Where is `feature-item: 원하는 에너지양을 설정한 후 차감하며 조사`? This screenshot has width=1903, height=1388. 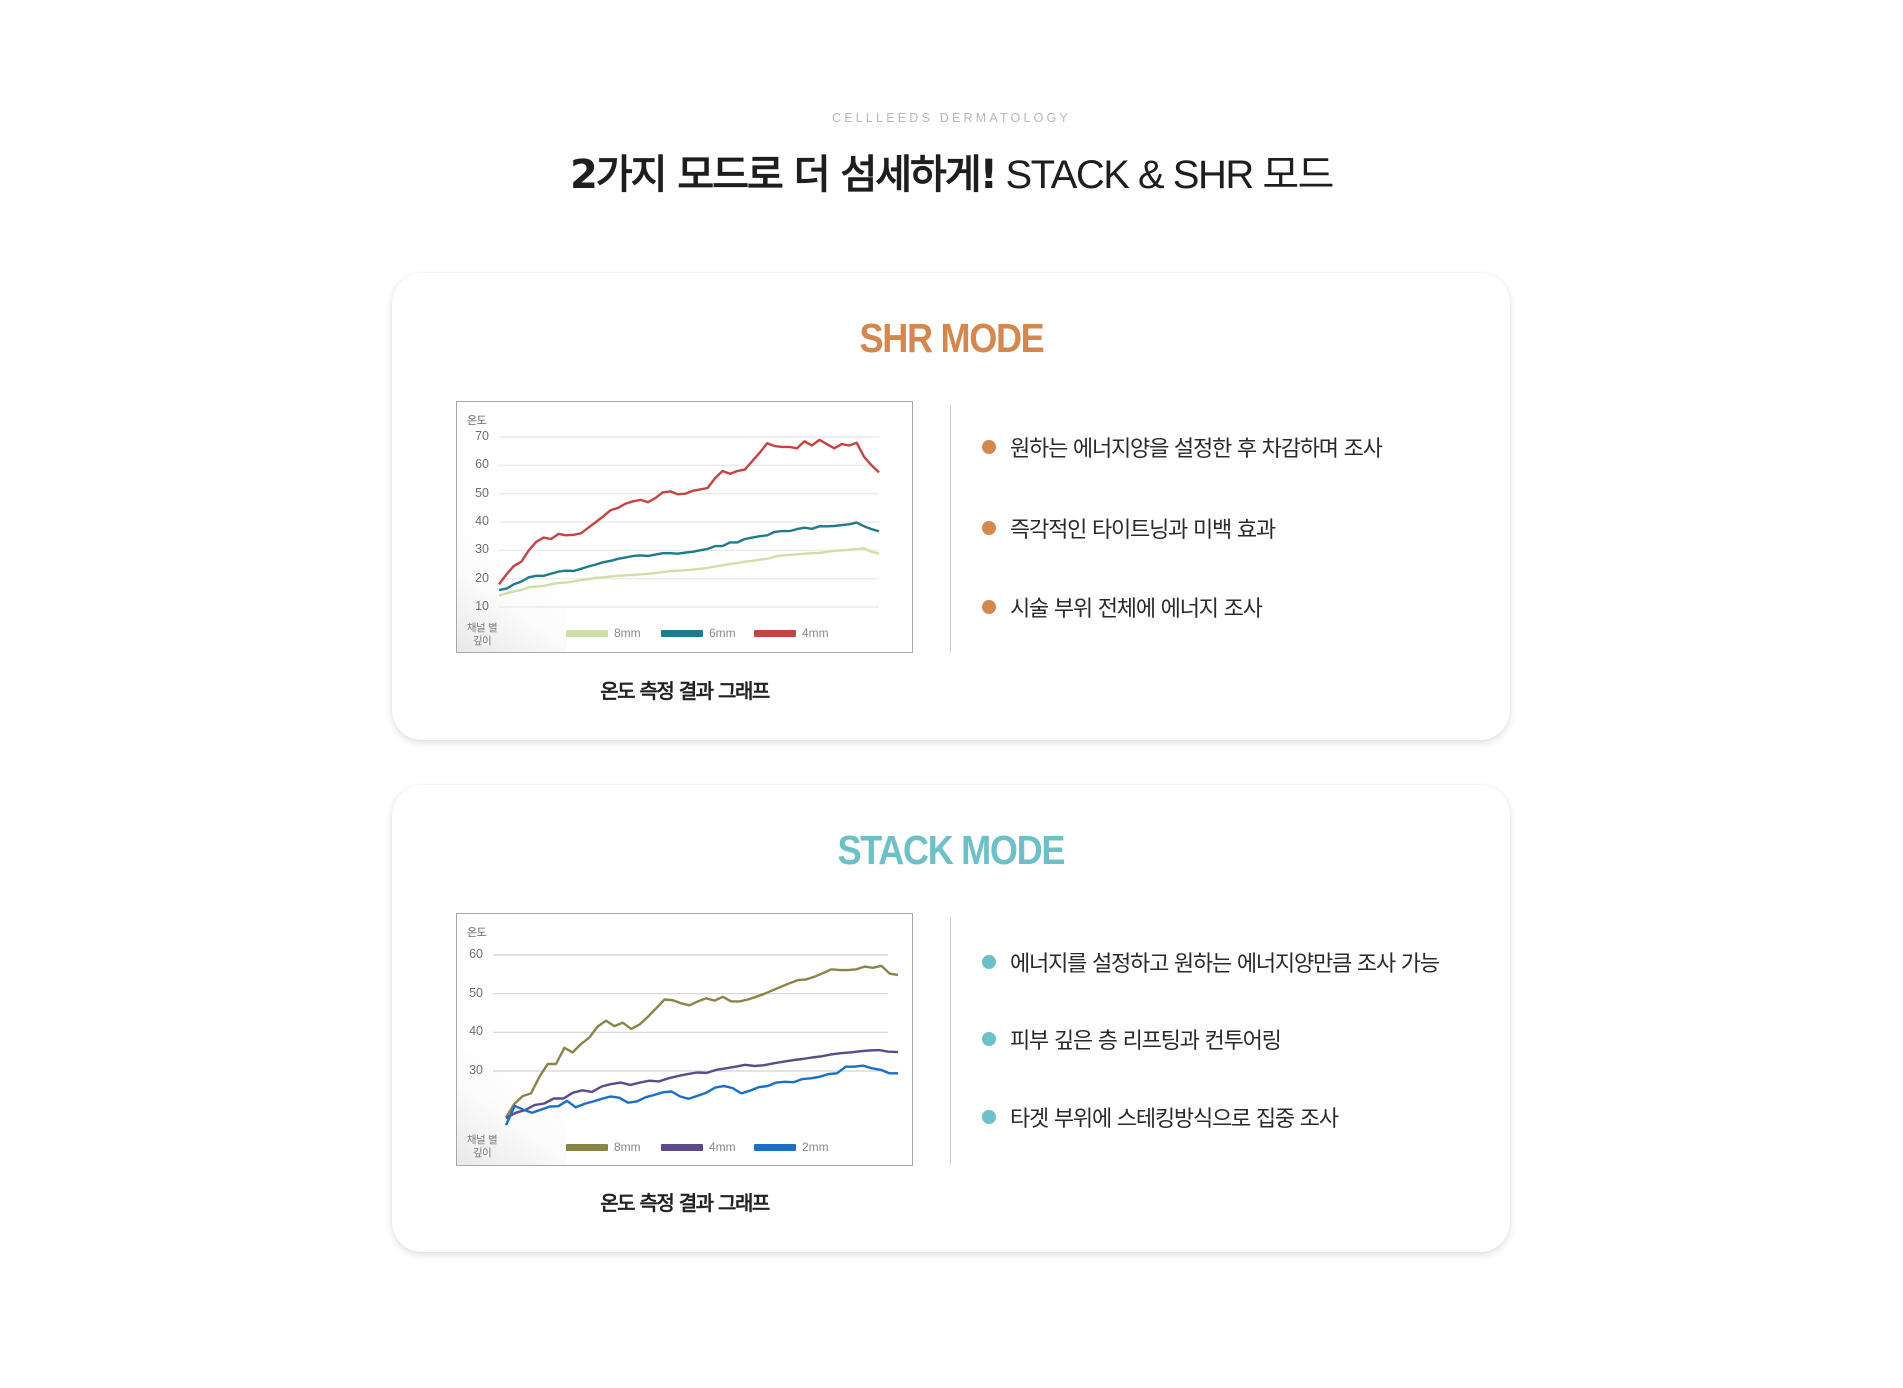 feature-item: 원하는 에너지양을 설정한 후 차감하며 조사 is located at coordinates (1182, 447).